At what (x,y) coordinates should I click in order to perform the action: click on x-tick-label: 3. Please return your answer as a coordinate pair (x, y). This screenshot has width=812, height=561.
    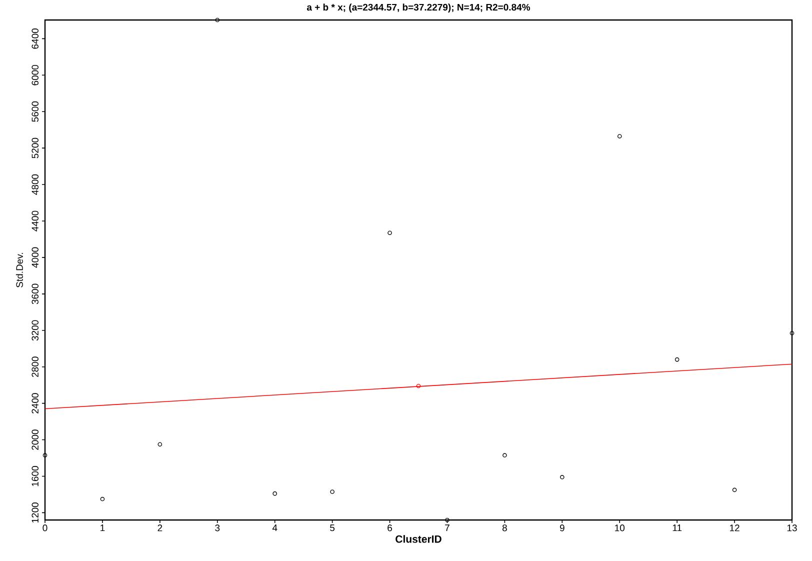
    Looking at the image, I should click on (217, 528).